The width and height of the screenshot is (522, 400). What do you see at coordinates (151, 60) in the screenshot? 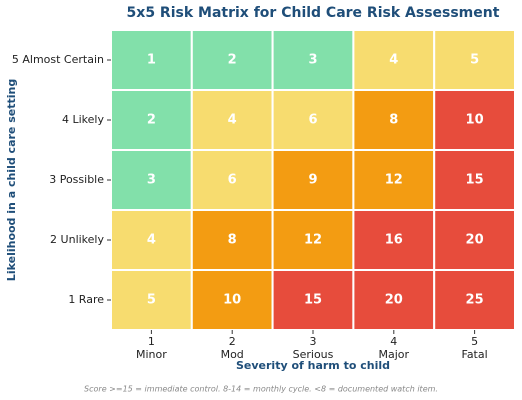
I see `cell-value-label: 1` at bounding box center [151, 60].